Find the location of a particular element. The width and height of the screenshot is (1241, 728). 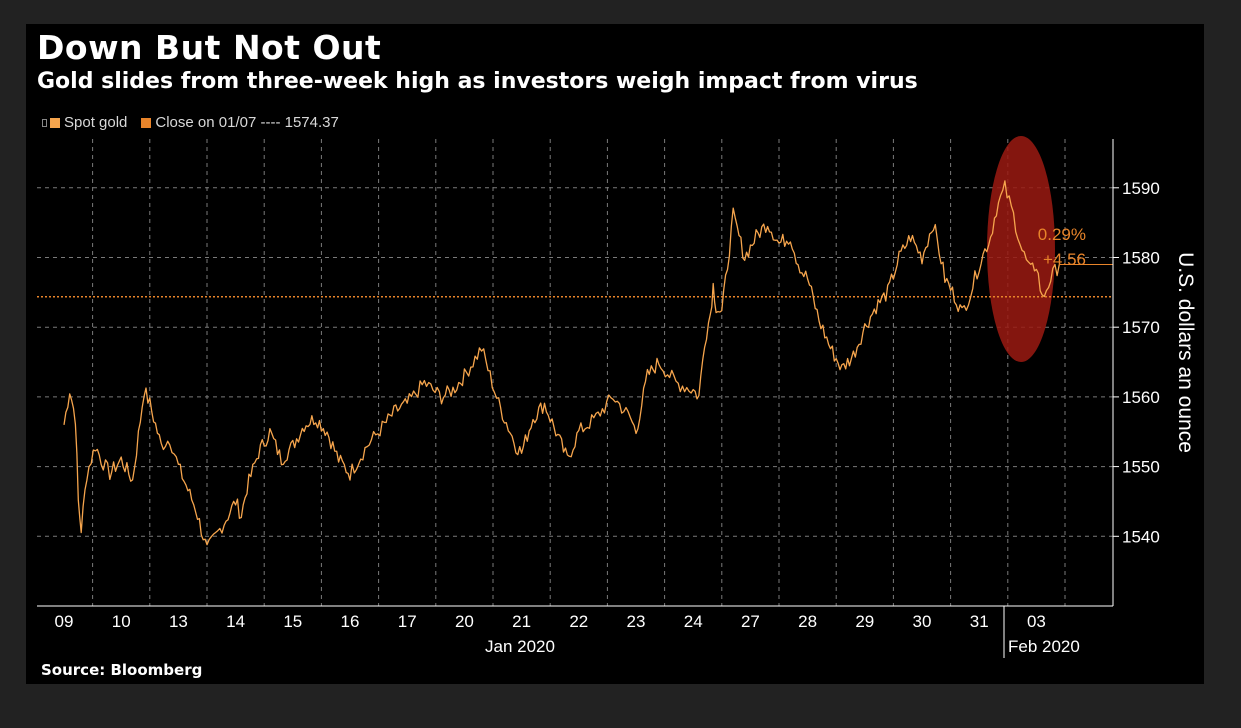

legend: Spot gold Close on 01/07 ---- 1574.37 is located at coordinates (197, 122).